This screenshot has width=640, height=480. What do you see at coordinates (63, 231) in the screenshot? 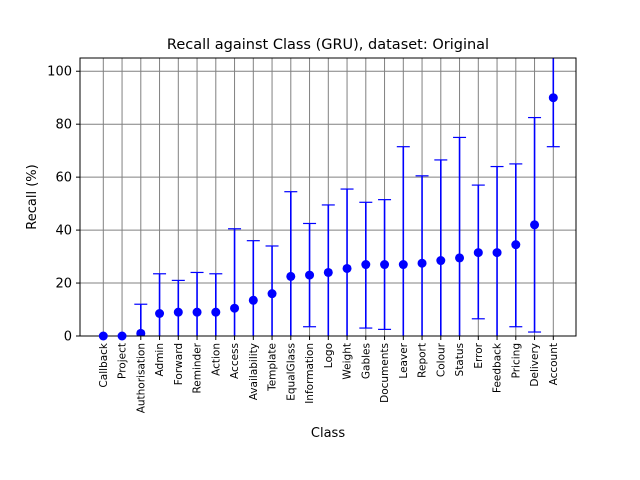
I see `y-tick-label: 40` at bounding box center [63, 231].